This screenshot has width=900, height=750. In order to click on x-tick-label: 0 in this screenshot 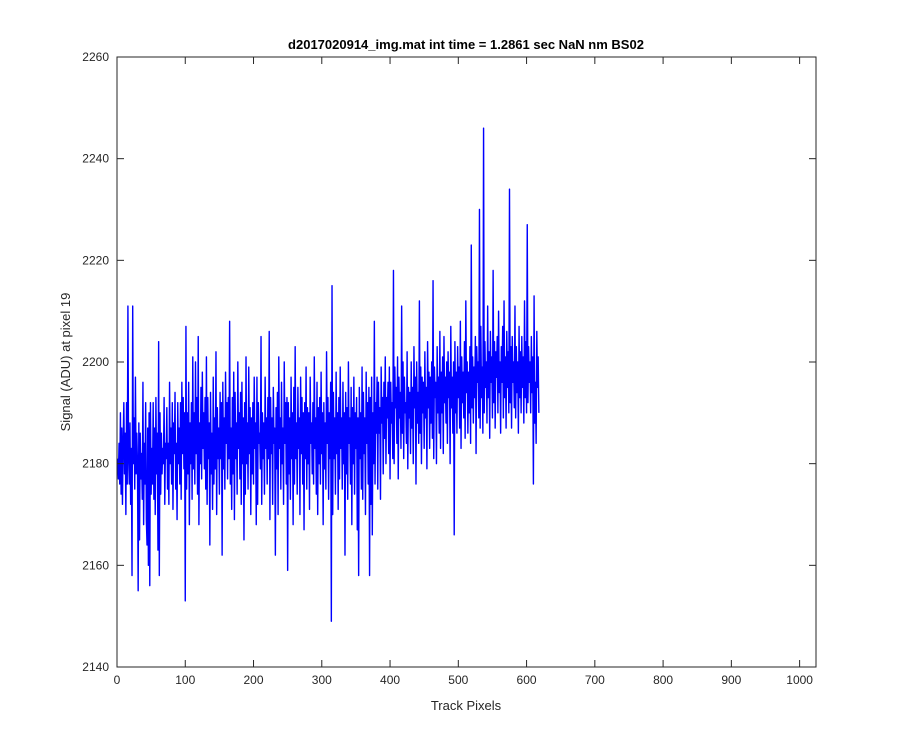, I will do `click(117, 680)`.